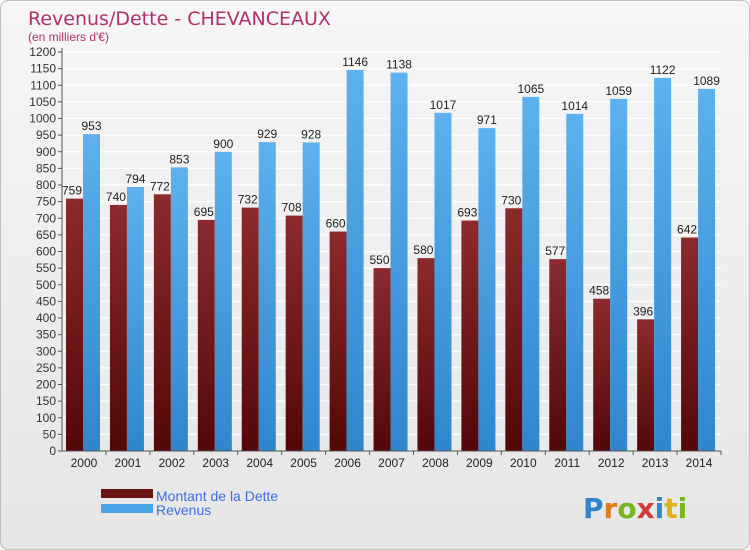 The height and width of the screenshot is (550, 750). I want to click on data-label-revenus: 1138, so click(399, 65).